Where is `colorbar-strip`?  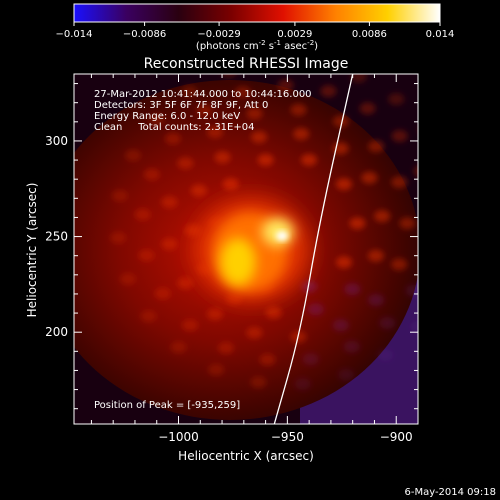
colorbar-strip is located at coordinates (257, 13).